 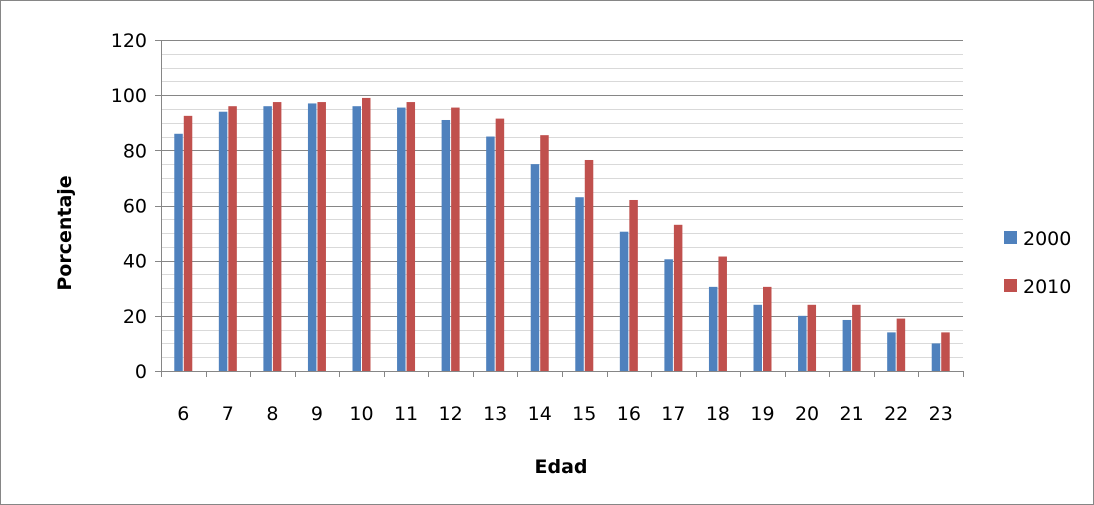 I want to click on x-tick-label: 12, so click(x=451, y=414).